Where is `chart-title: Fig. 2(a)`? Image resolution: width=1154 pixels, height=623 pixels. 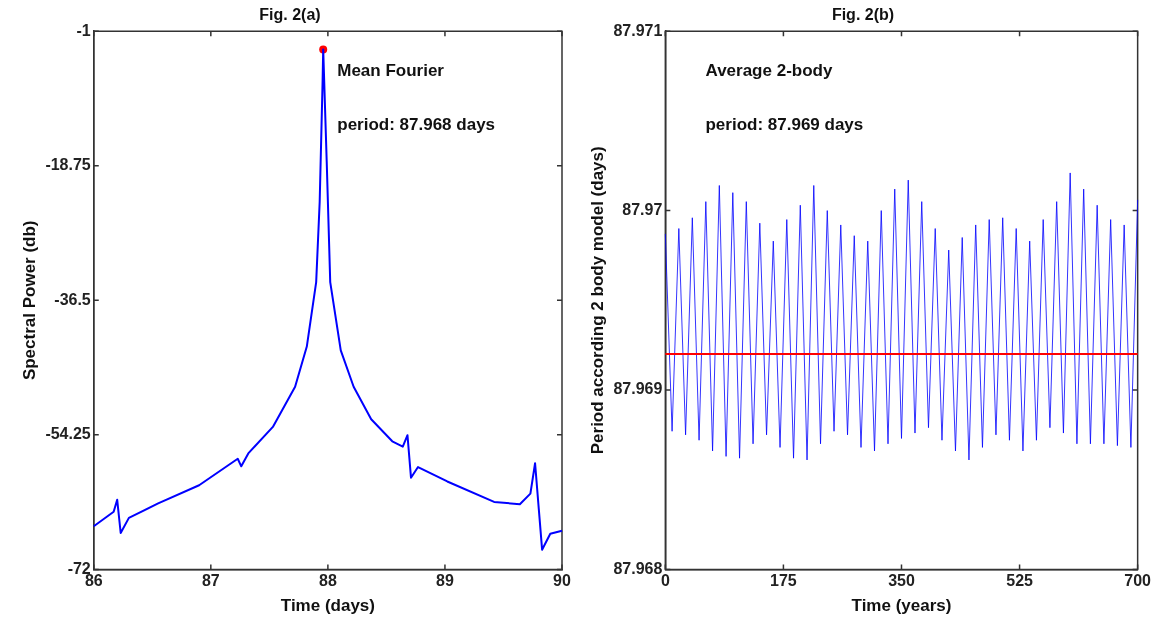
chart-title: Fig. 2(a) is located at coordinates (290, 15).